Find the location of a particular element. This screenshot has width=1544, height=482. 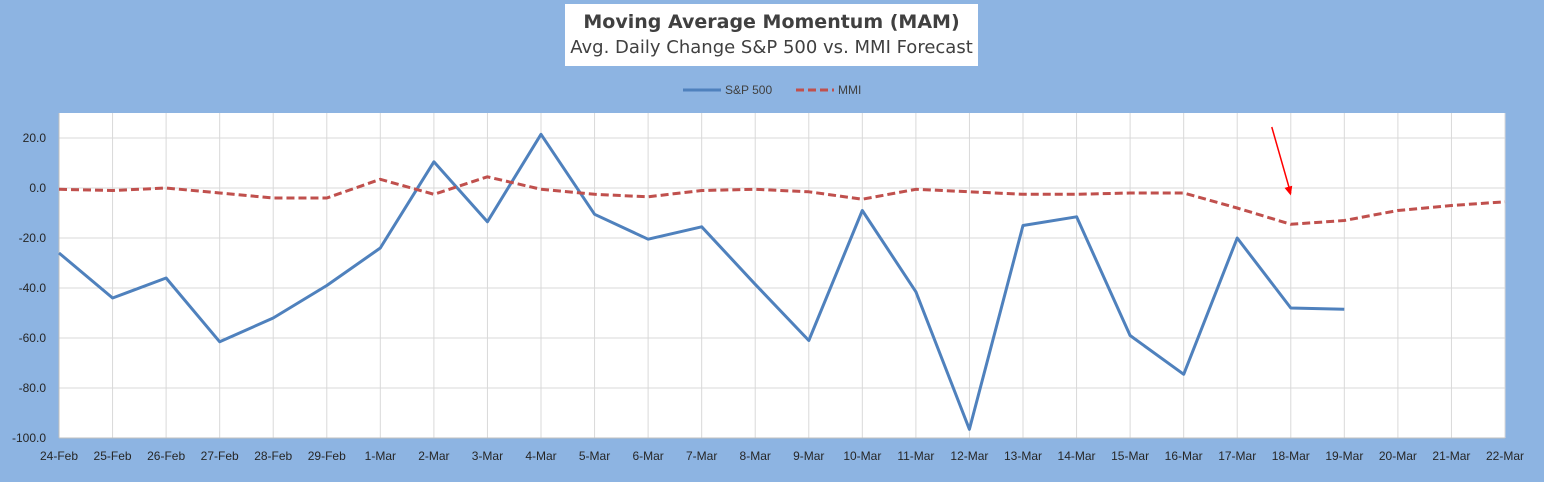

x-tick-label: 15-Mar is located at coordinates (1130, 456).